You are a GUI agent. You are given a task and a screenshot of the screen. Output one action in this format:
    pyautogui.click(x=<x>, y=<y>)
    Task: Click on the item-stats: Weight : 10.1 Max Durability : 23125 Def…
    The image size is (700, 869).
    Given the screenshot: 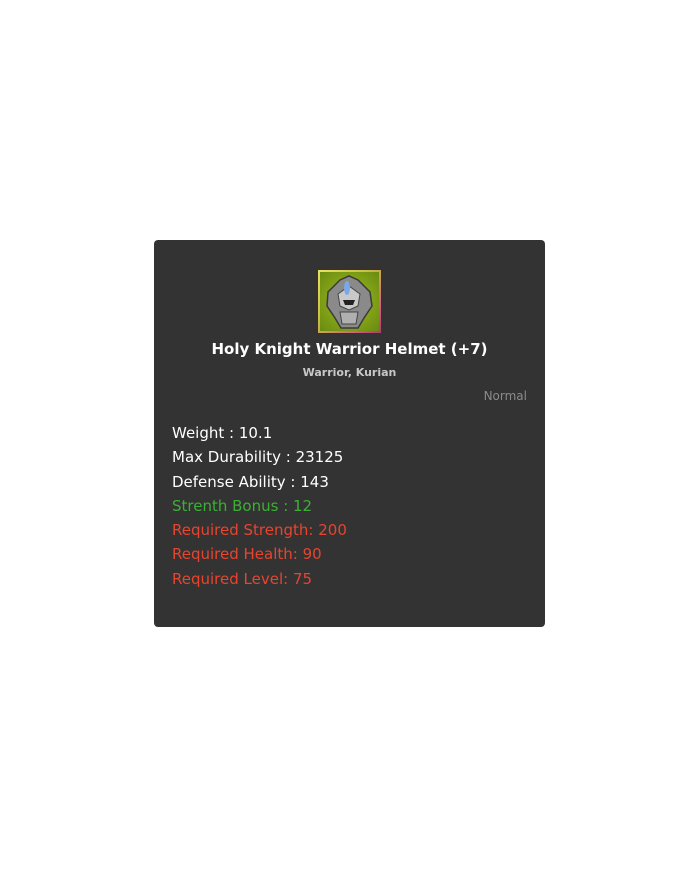 What is the action you would take?
    pyautogui.click(x=259, y=506)
    